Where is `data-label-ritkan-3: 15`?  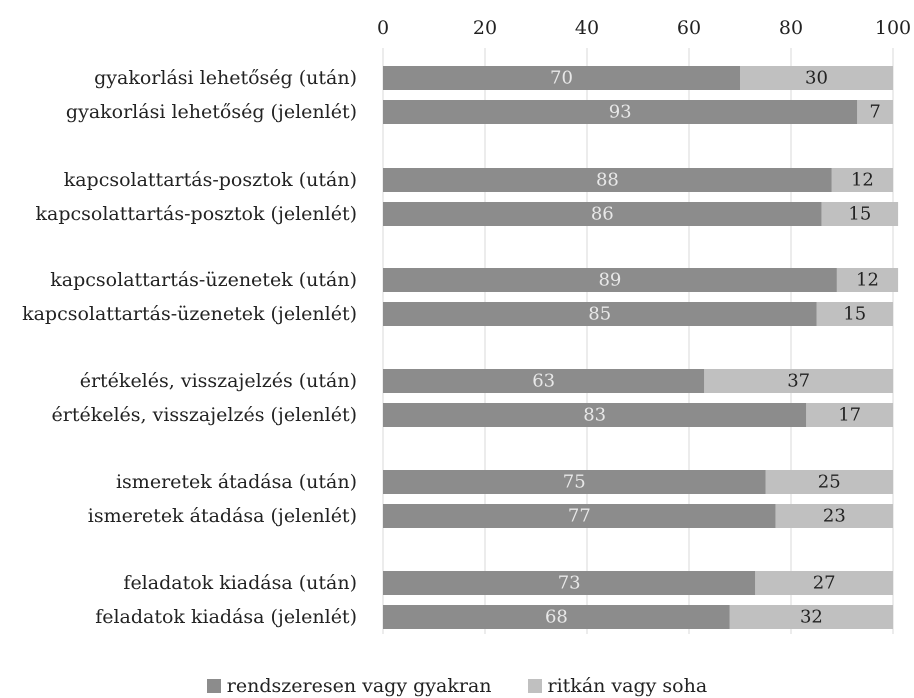 data-label-ritkan-3: 15 is located at coordinates (859, 214).